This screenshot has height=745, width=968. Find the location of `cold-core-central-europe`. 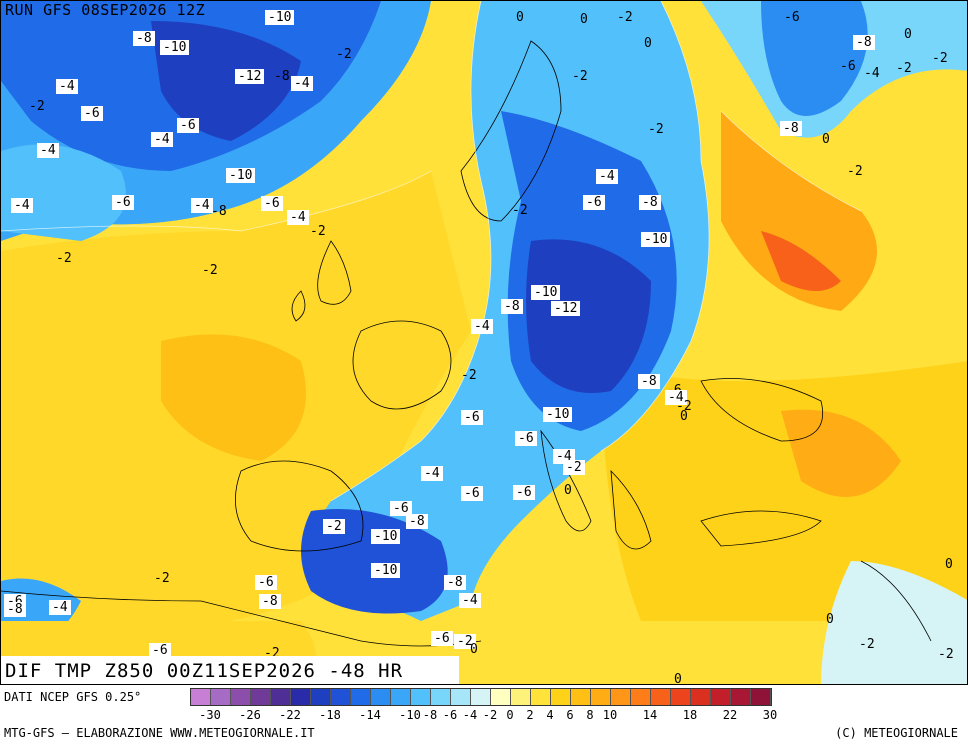

cold-core-central-europe is located at coordinates (588, 316).